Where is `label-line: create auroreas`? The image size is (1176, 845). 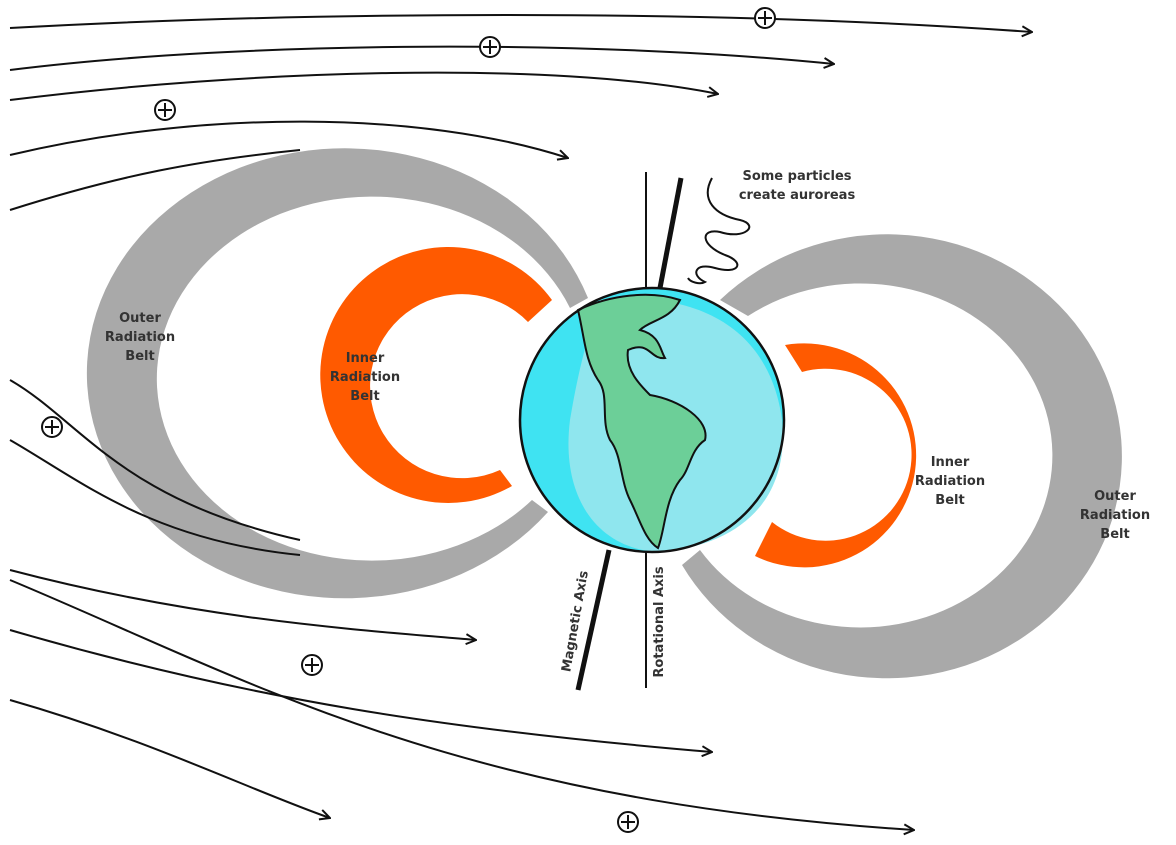
label-line: create auroreas is located at coordinates (797, 195).